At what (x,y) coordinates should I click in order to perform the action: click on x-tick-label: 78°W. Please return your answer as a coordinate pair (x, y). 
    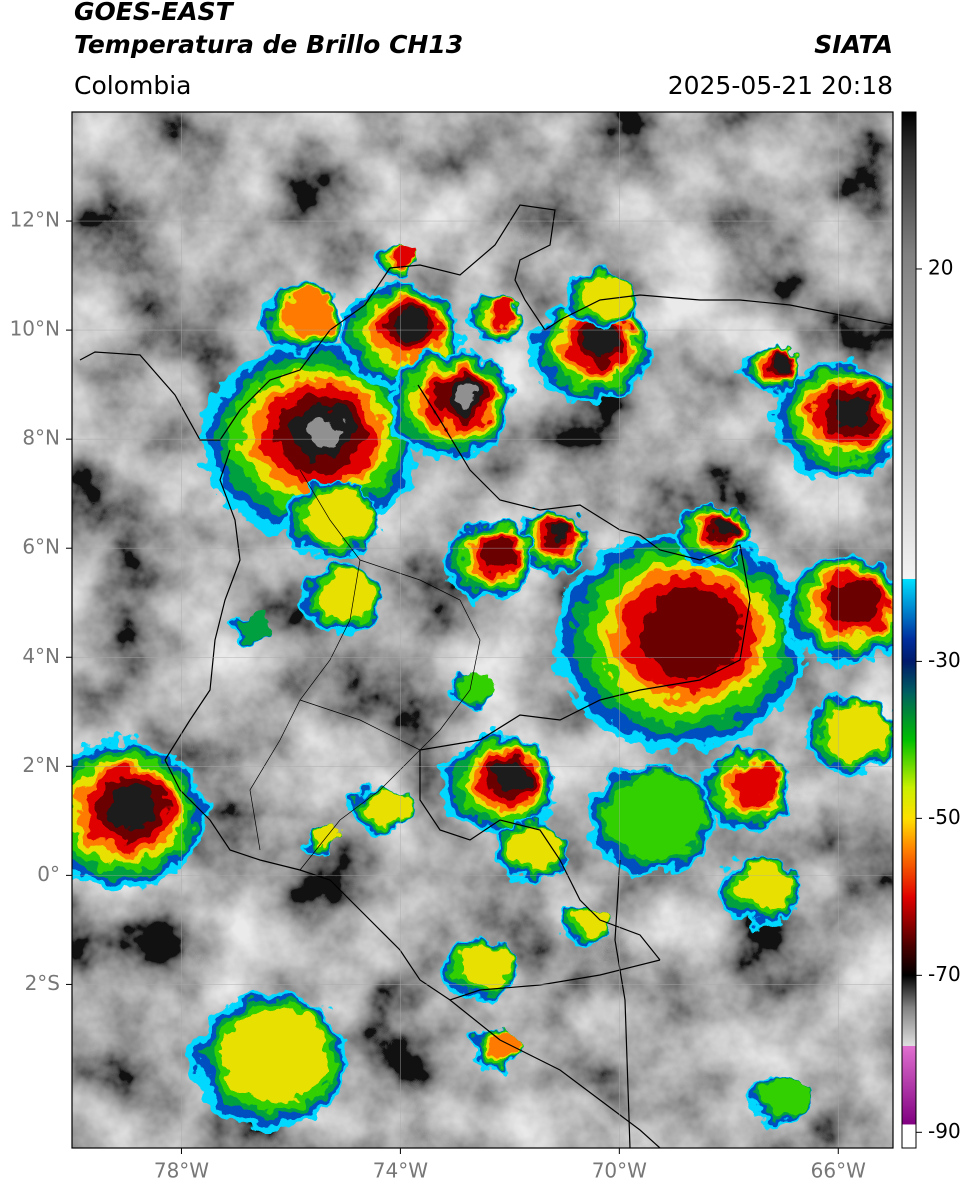
    Looking at the image, I should click on (181, 1171).